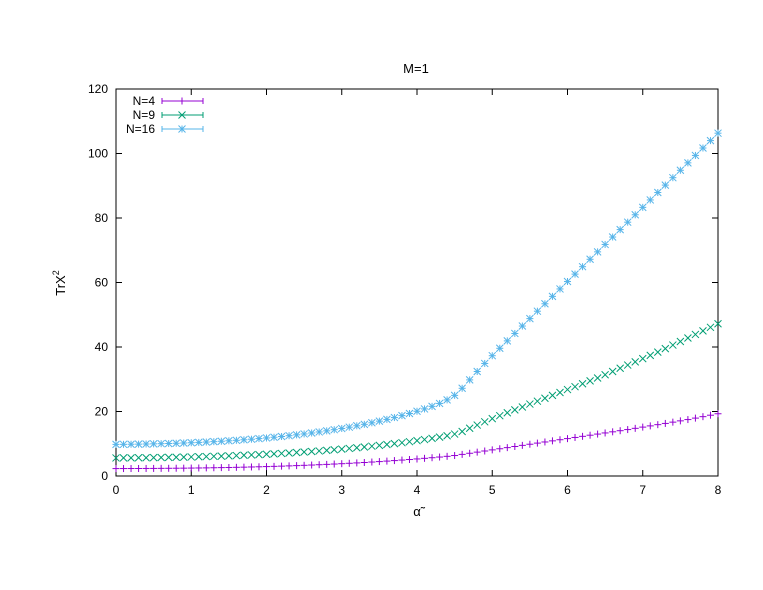 Image resolution: width=763 pixels, height=590 pixels. I want to click on y-axis-label: TrX2, so click(59, 282).